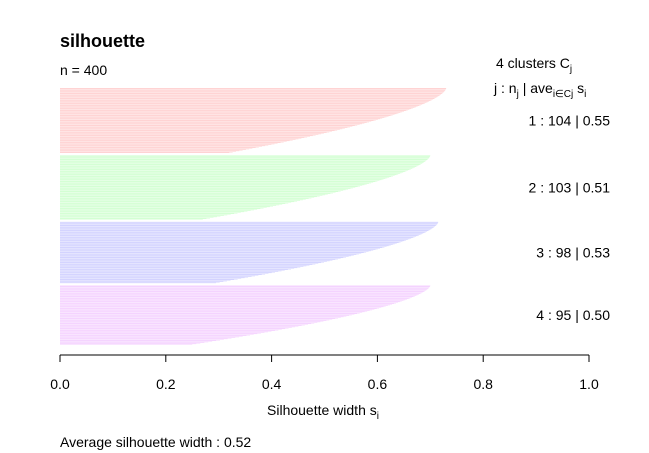  I want to click on x-tick-label: 0.8, so click(483, 384).